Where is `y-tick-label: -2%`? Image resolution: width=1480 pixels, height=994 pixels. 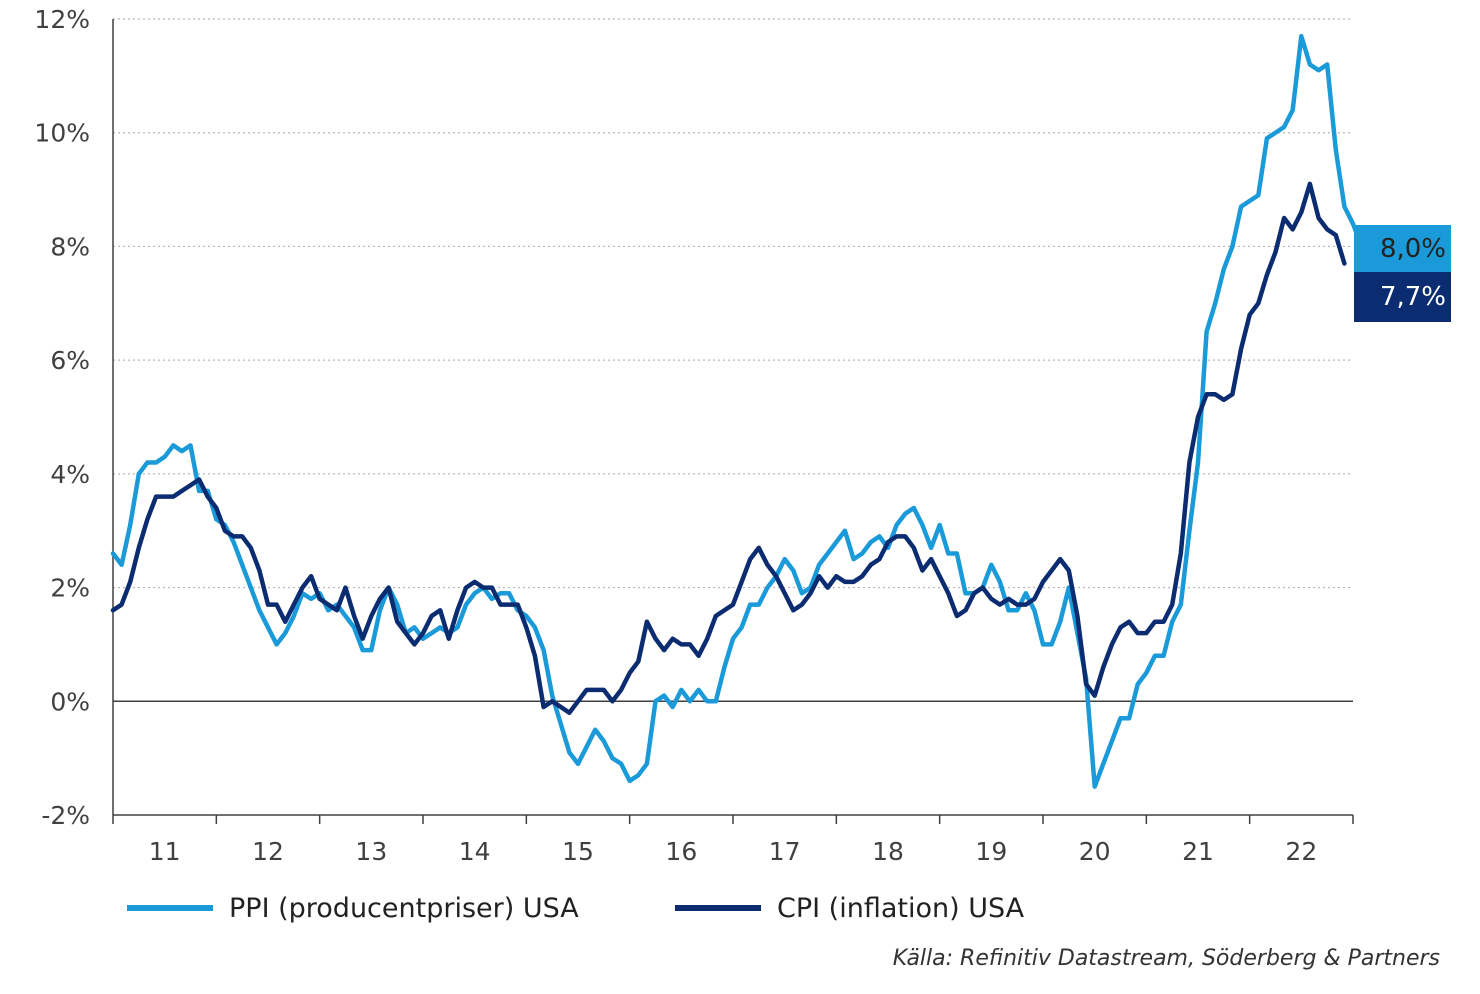 y-tick-label: -2% is located at coordinates (65, 815).